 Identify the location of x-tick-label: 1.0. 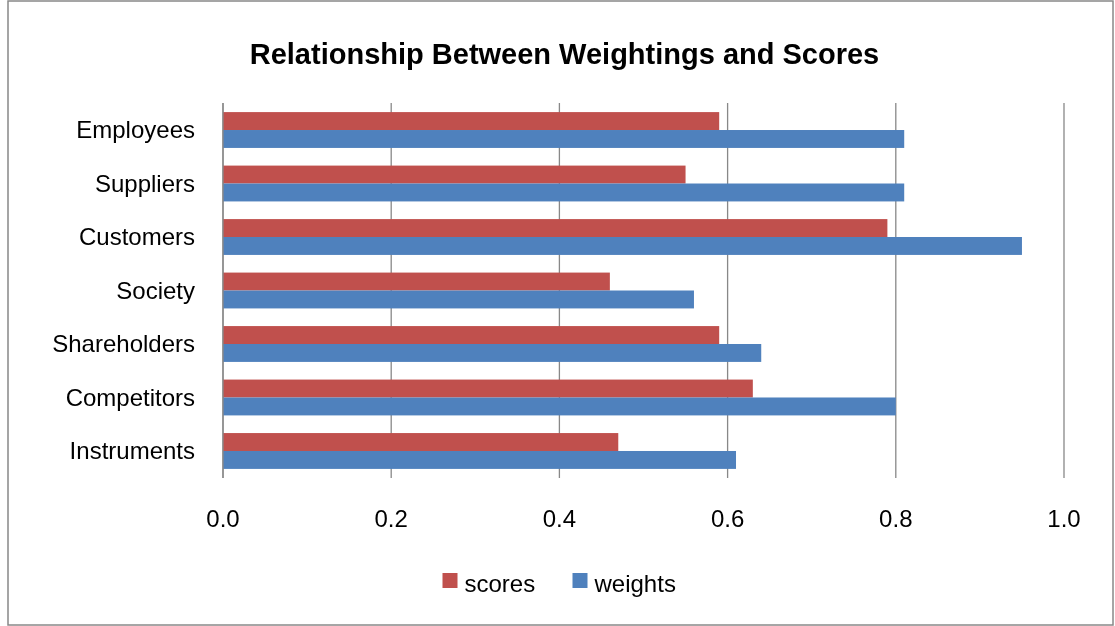
(1064, 518).